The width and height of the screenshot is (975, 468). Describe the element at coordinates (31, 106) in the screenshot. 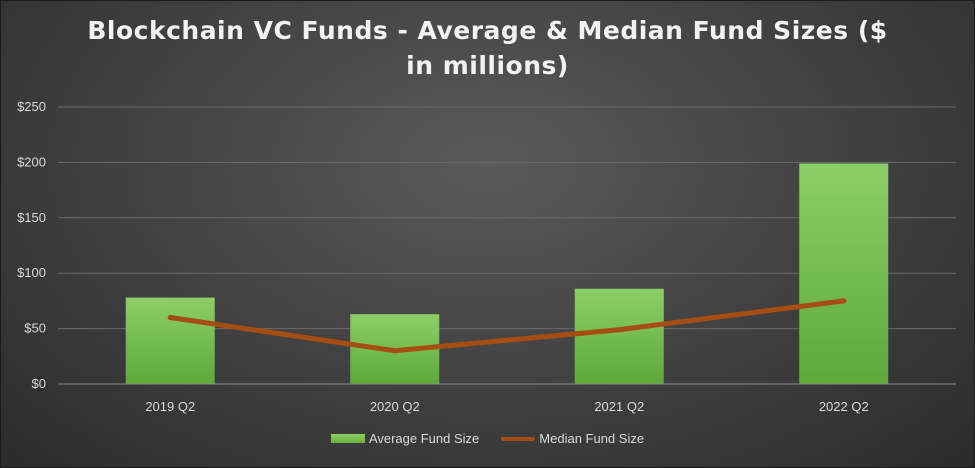

I see `y-tick-label: $250` at that location.